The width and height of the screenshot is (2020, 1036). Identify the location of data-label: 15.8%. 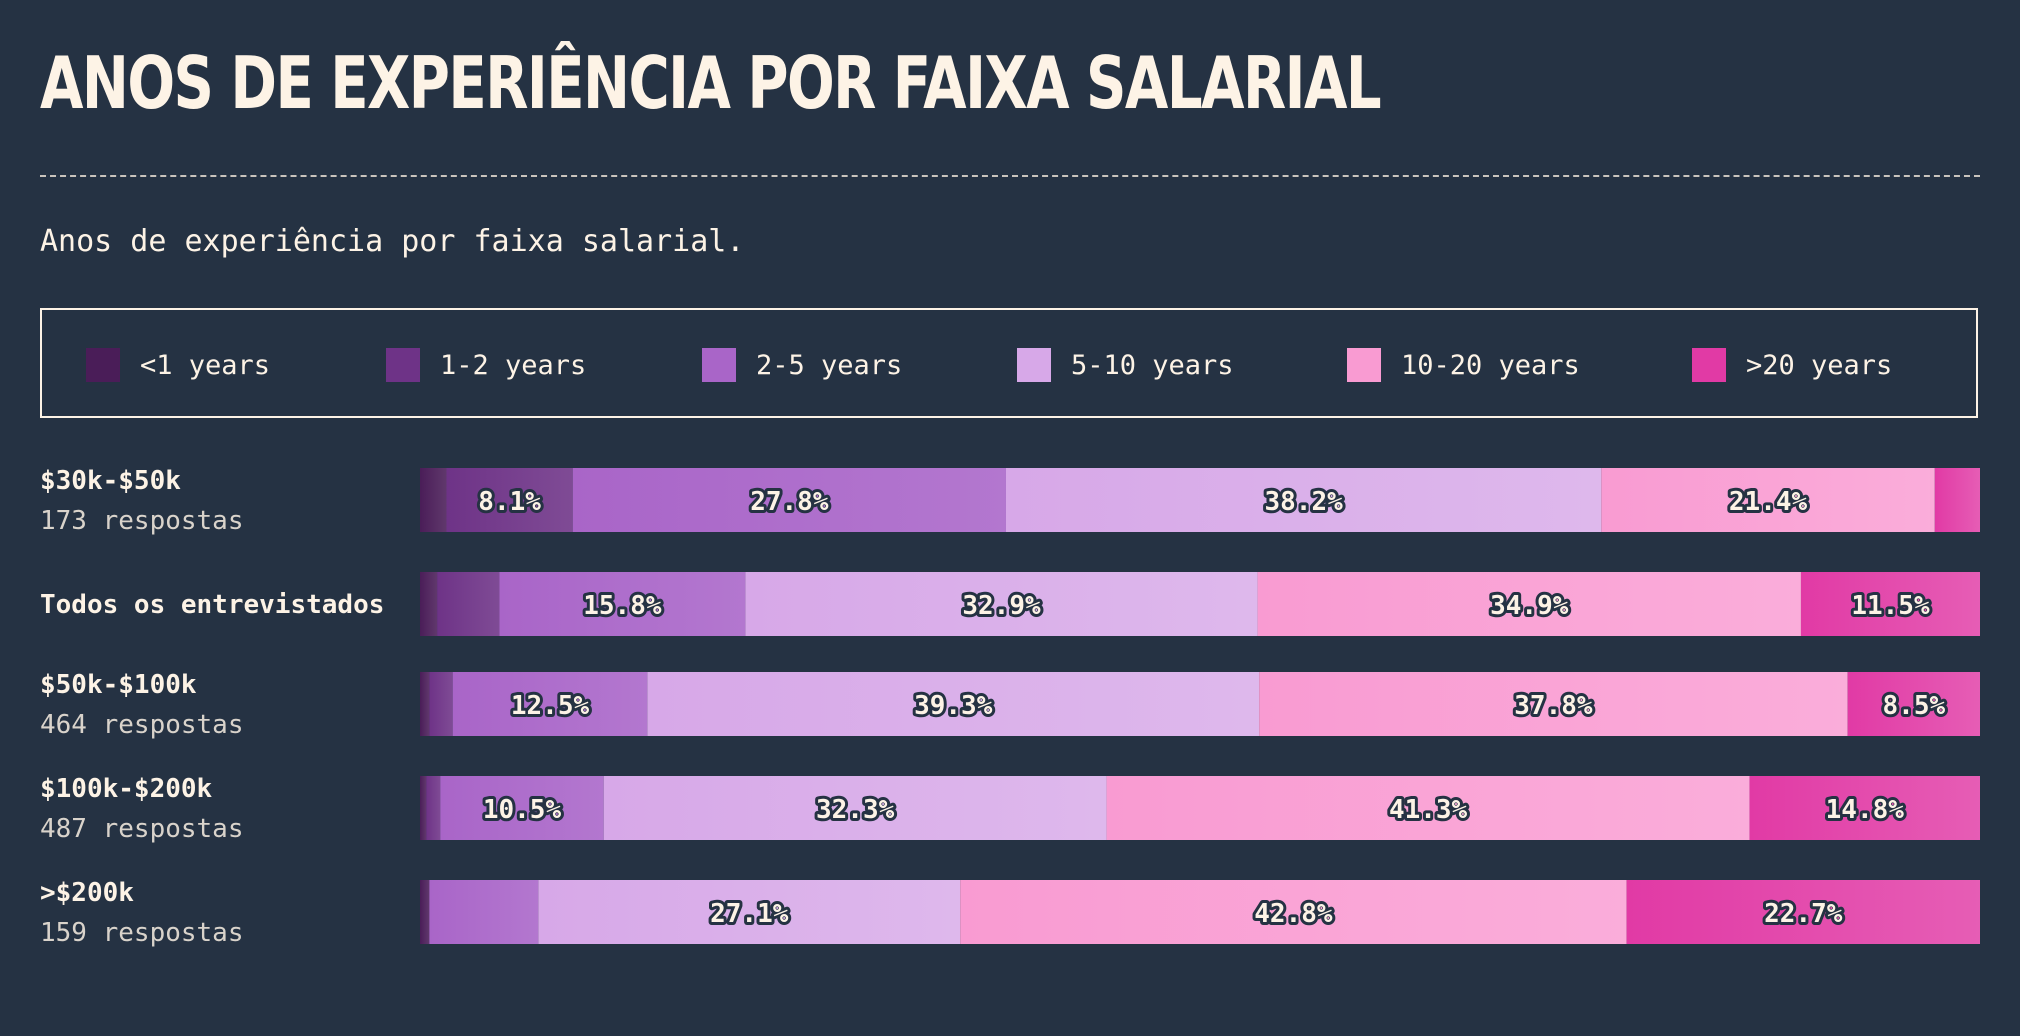
(622, 606).